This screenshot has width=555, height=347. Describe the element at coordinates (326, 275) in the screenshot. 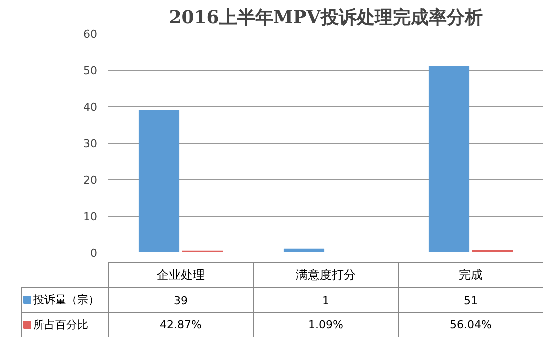

I see `x-tick-label: 满意度打分` at that location.